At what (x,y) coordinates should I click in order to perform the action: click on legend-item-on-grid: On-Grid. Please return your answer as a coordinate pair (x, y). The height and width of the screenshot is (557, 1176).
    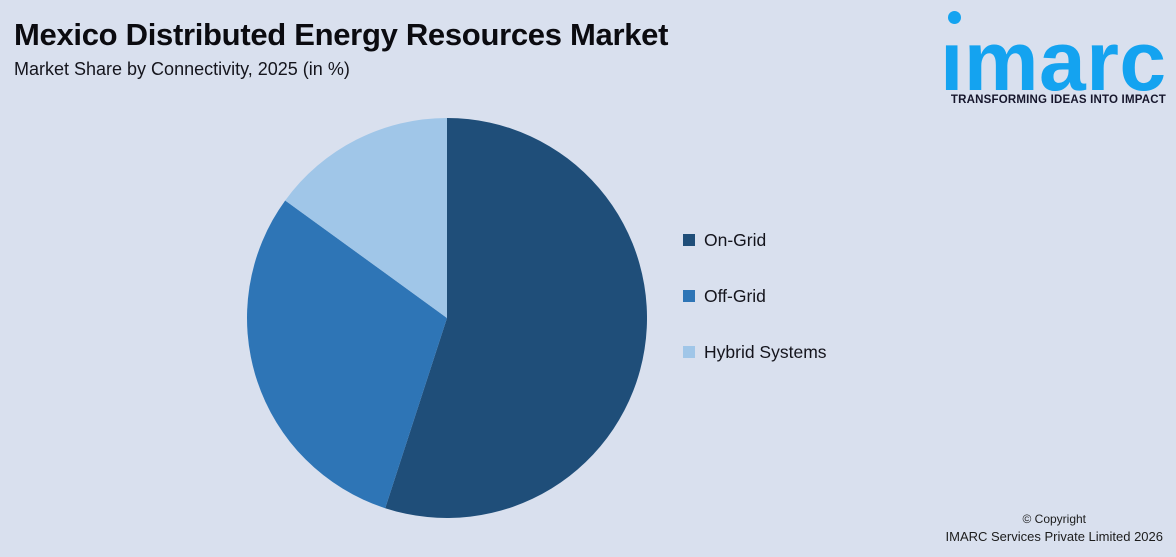
    Looking at the image, I should click on (755, 240).